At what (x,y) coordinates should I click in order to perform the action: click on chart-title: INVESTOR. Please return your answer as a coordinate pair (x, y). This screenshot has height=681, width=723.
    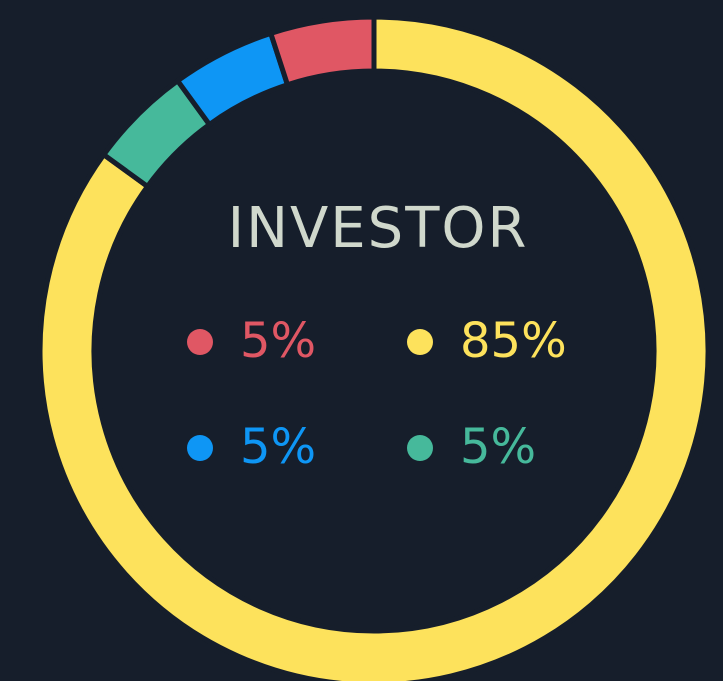
    Looking at the image, I should click on (378, 228).